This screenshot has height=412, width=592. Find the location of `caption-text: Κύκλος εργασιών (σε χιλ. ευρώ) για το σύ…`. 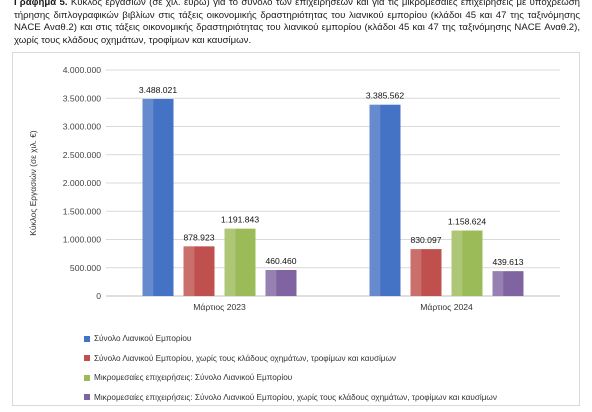

caption-text: Κύκλος εργασιών (σε χιλ. ευρώ) για το σύ… is located at coordinates (297, 23).